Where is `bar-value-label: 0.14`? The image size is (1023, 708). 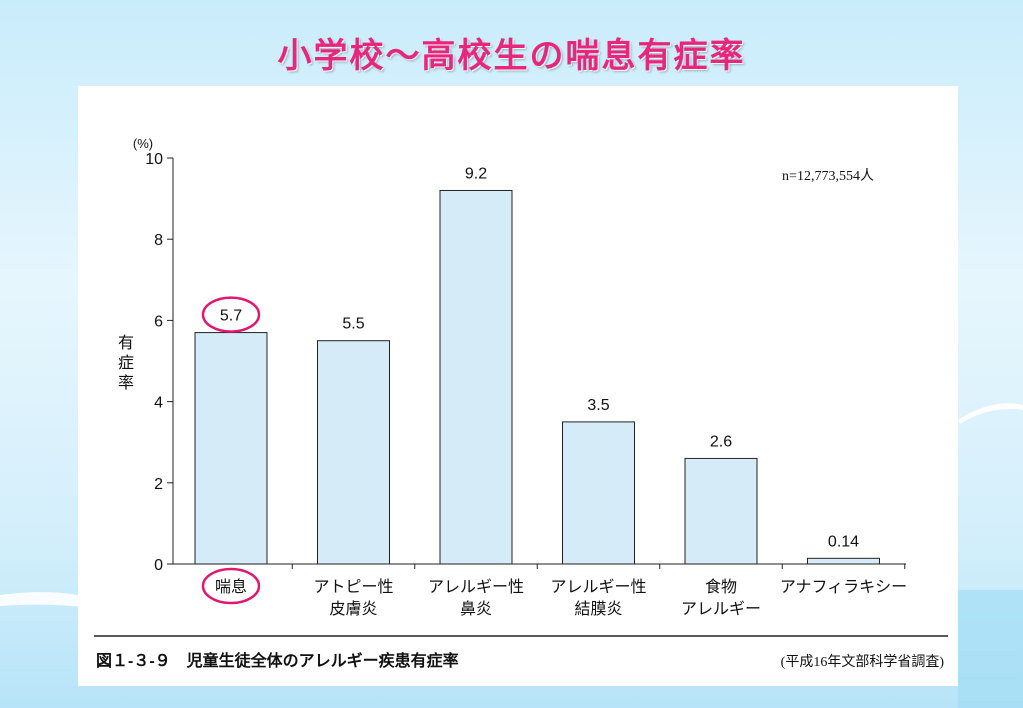 bar-value-label: 0.14 is located at coordinates (843, 541).